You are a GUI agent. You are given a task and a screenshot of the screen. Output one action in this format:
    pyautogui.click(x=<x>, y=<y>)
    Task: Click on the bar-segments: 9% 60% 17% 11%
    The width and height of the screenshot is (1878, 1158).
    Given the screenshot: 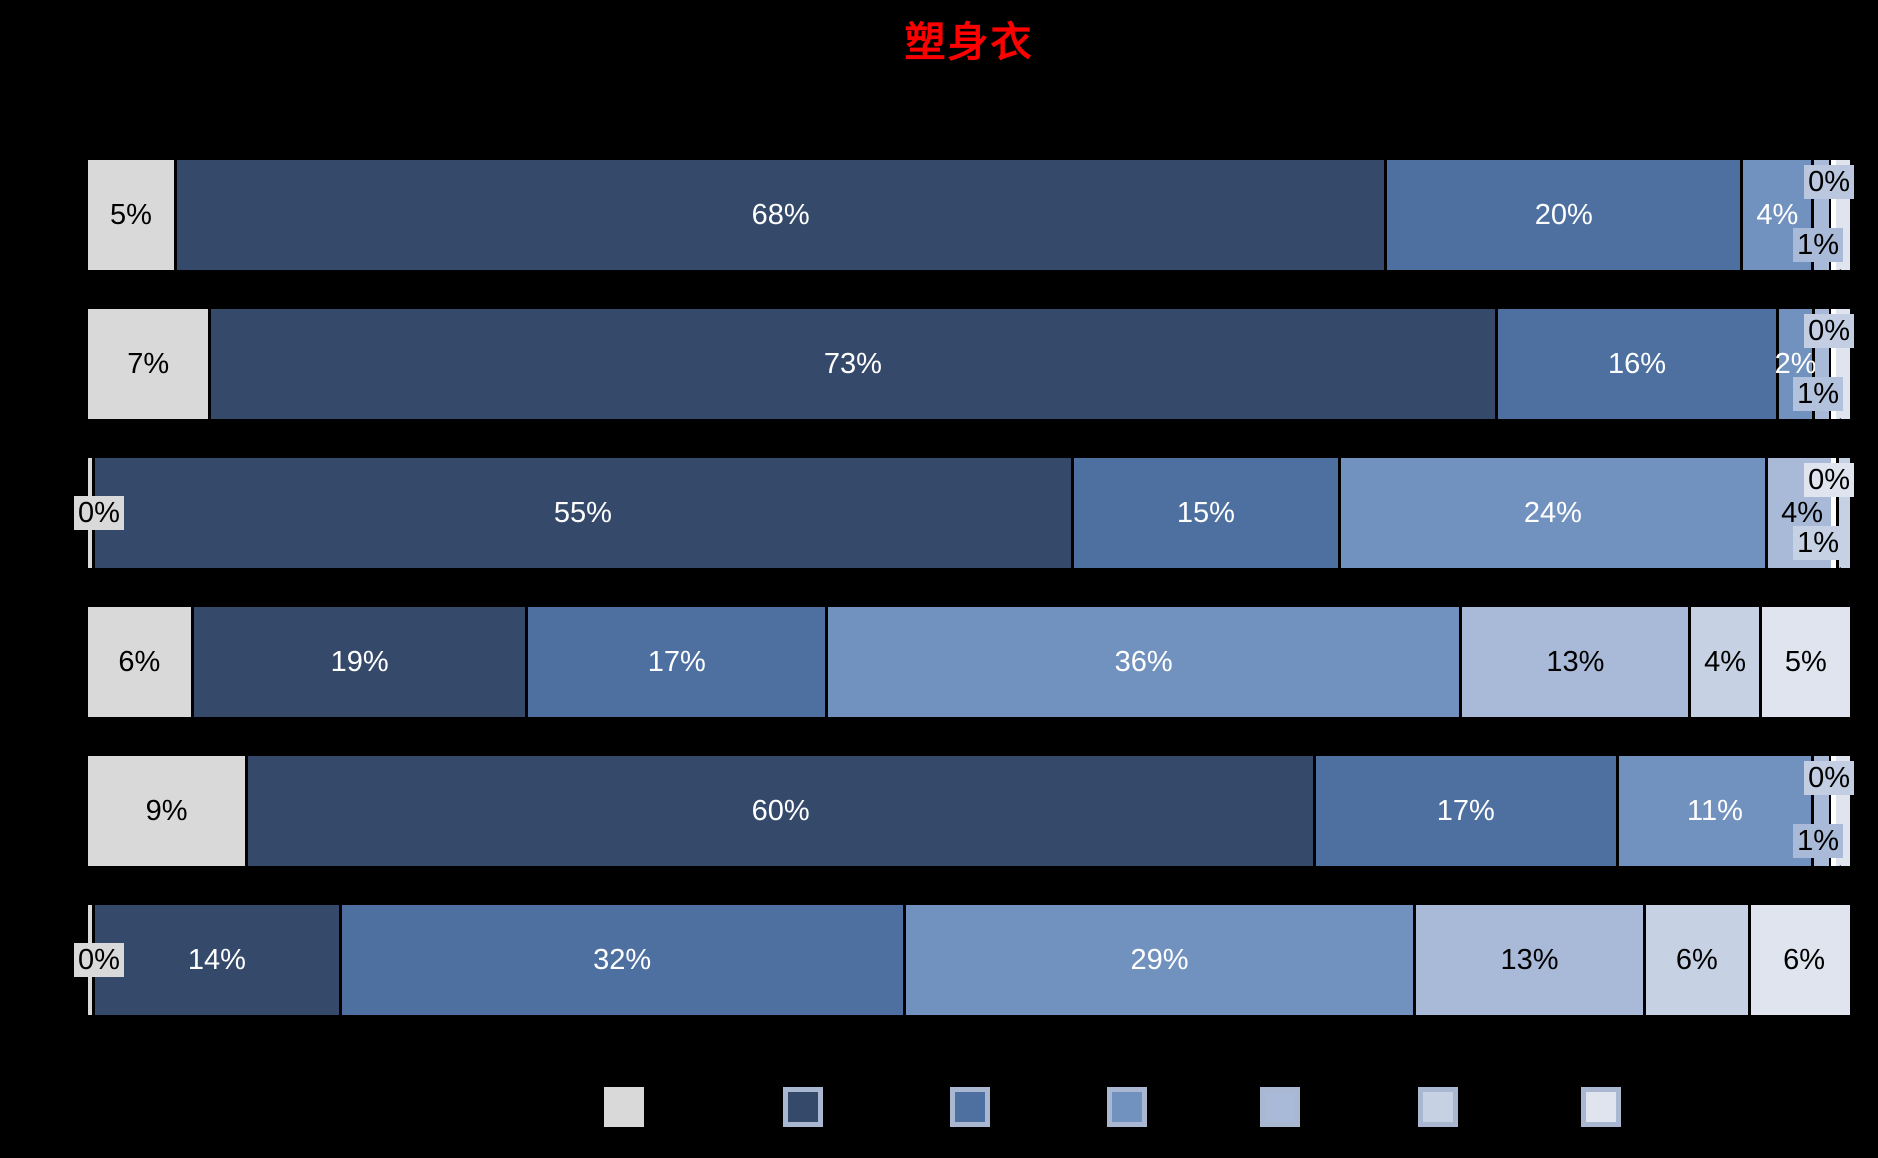 What is the action you would take?
    pyautogui.click(x=969, y=811)
    